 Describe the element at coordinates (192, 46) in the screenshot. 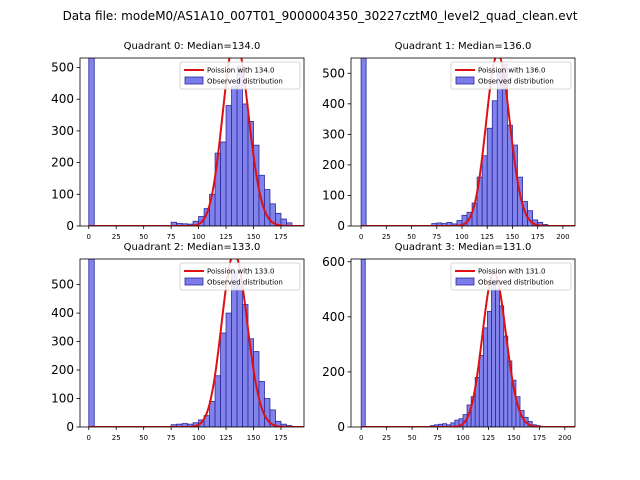

I see `subplot-title: Quadrant 0: Median=134.0` at that location.